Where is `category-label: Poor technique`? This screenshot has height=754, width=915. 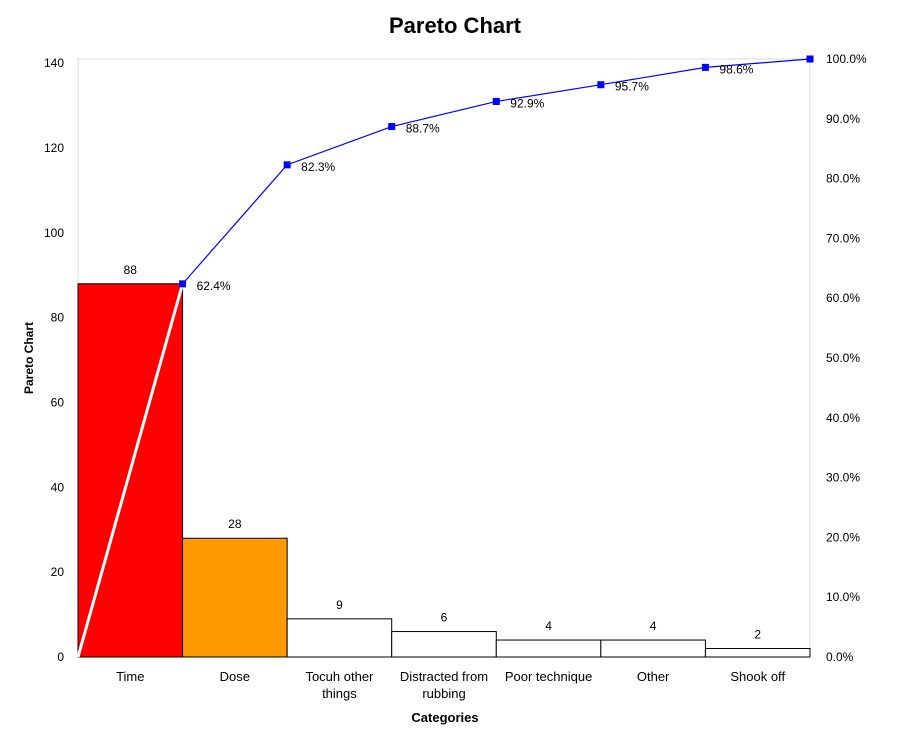
category-label: Poor technique is located at coordinates (548, 676).